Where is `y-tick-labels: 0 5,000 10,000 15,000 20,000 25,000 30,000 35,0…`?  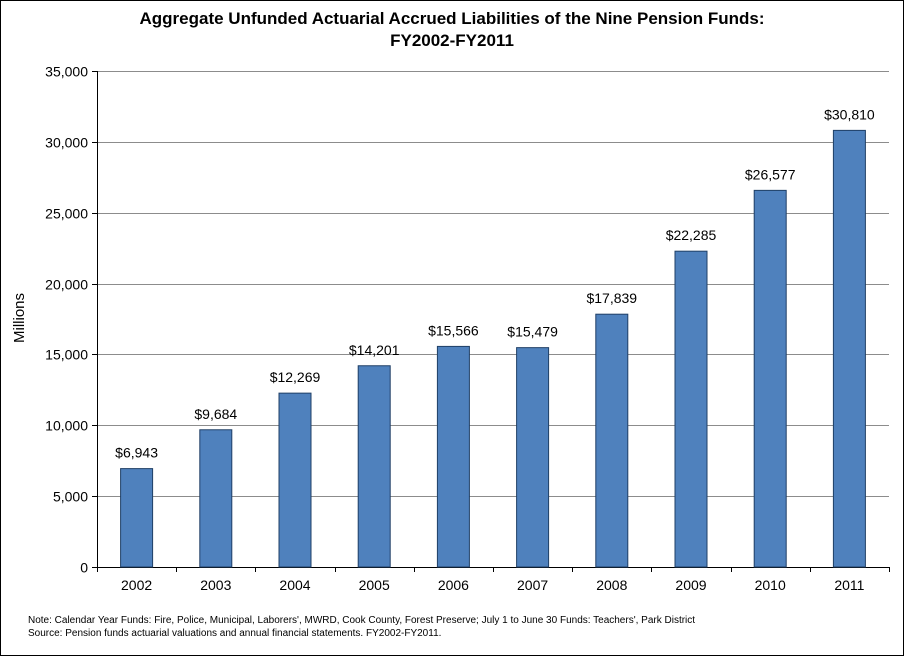 y-tick-labels: 0 5,000 10,000 15,000 20,000 25,000 30,000 35,0… is located at coordinates (66, 320).